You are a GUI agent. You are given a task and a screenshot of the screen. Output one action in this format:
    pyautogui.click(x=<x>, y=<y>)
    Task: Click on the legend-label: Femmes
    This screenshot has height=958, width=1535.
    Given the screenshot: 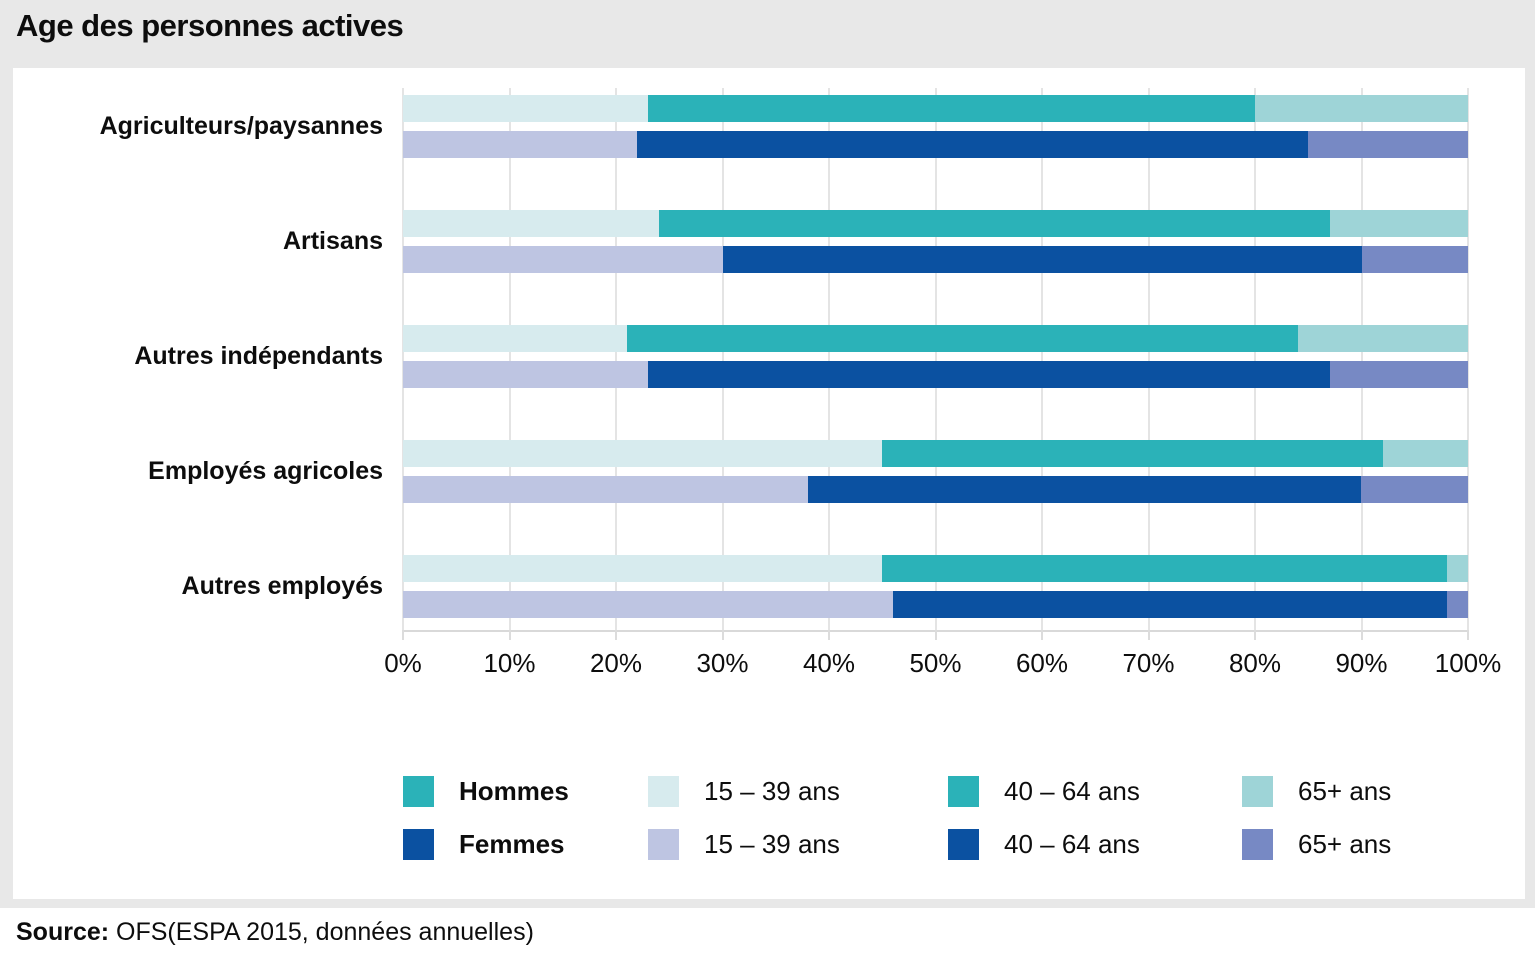 What is the action you would take?
    pyautogui.click(x=512, y=844)
    